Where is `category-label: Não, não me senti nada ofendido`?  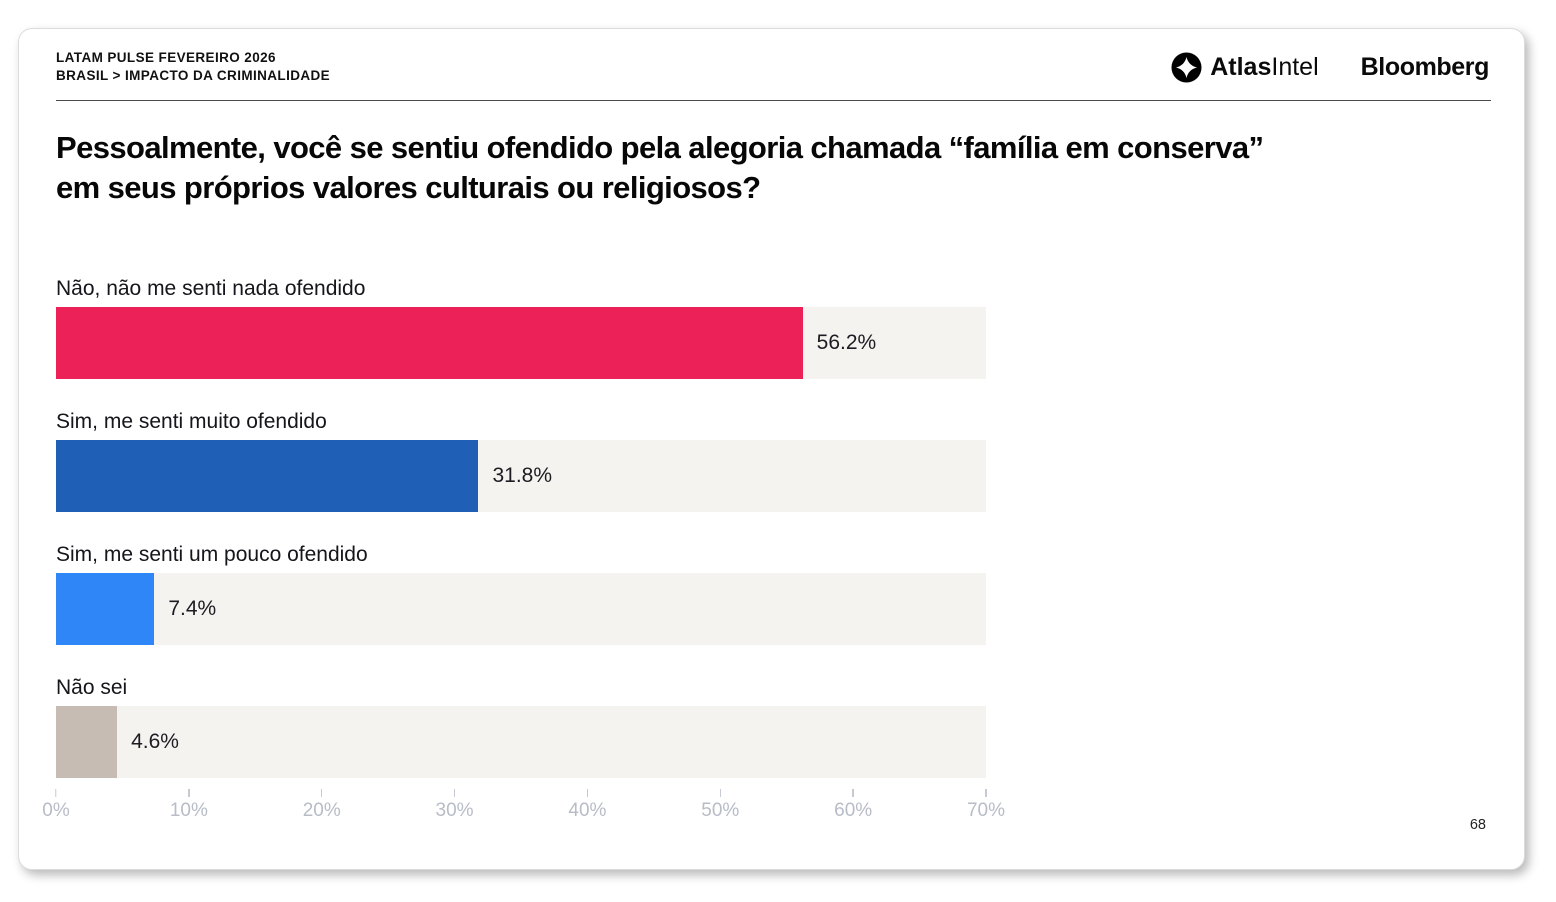 category-label: Não, não me senti nada ofendido is located at coordinates (211, 288).